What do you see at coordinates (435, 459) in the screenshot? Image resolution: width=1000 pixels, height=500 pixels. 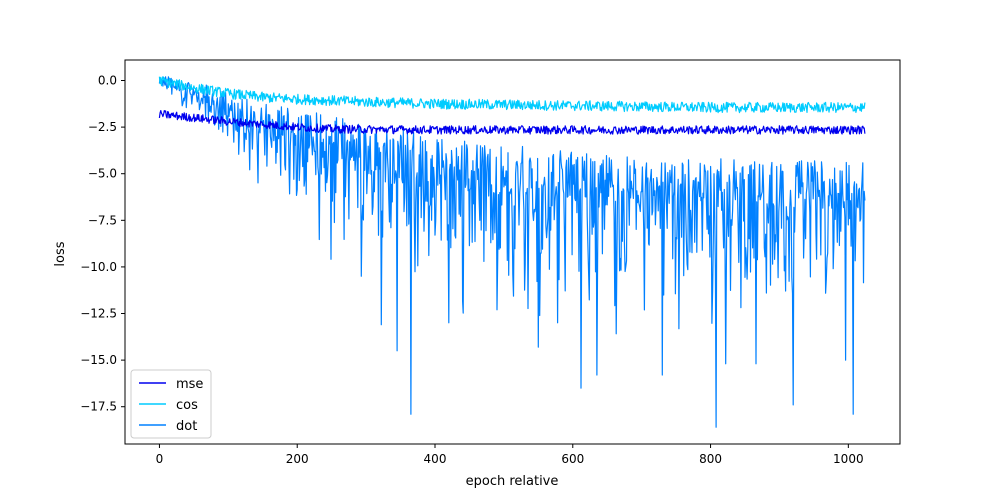 I see `x-tick-label: 400` at bounding box center [435, 459].